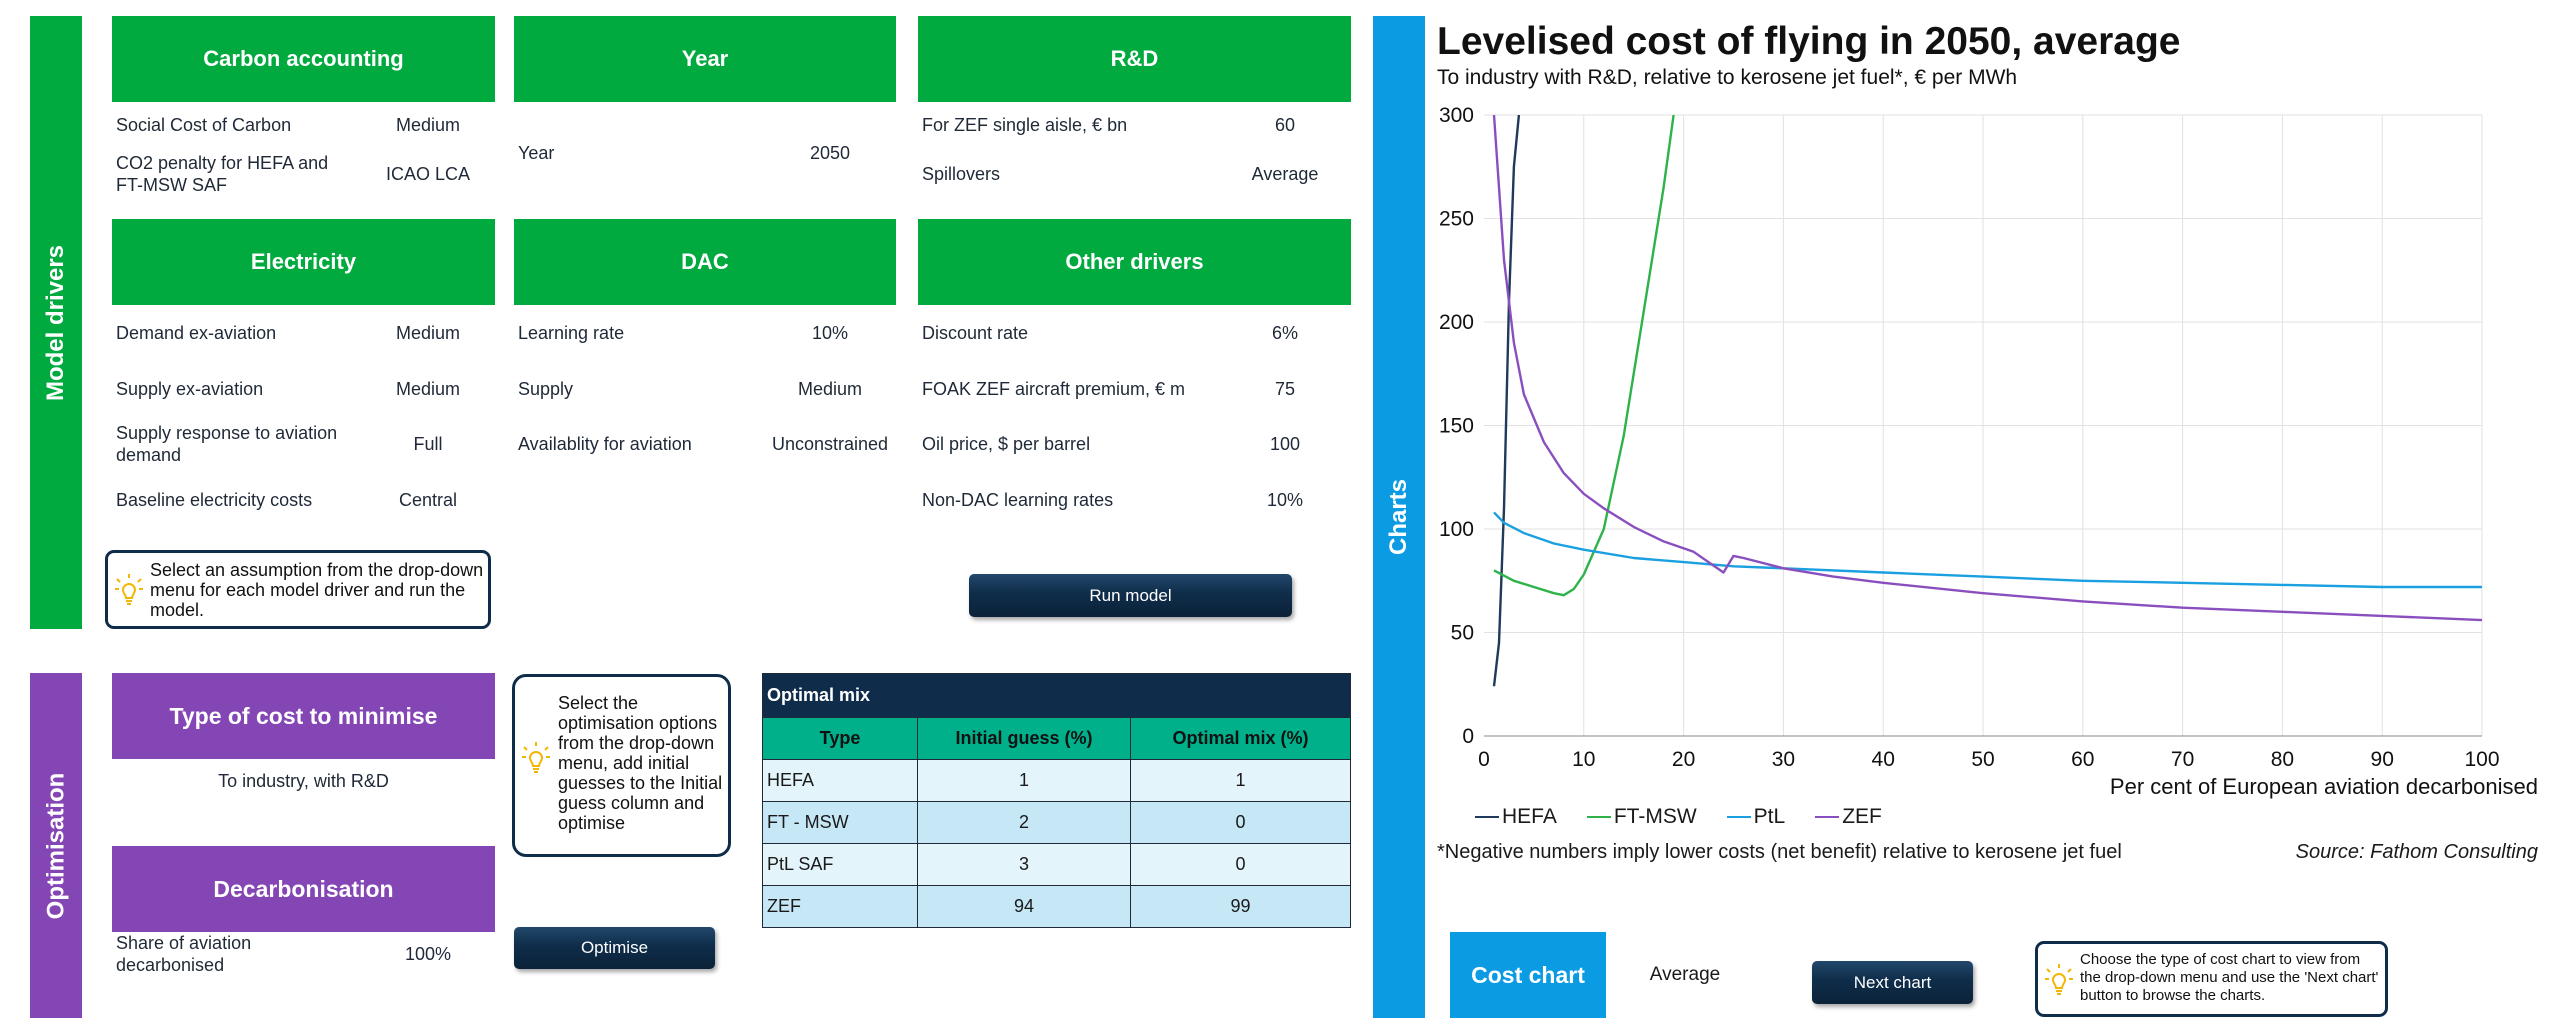 This screenshot has height=1028, width=2560. Describe the element at coordinates (190, 389) in the screenshot. I see `supply-ex-aviation-label: Supply ex-aviation` at that location.